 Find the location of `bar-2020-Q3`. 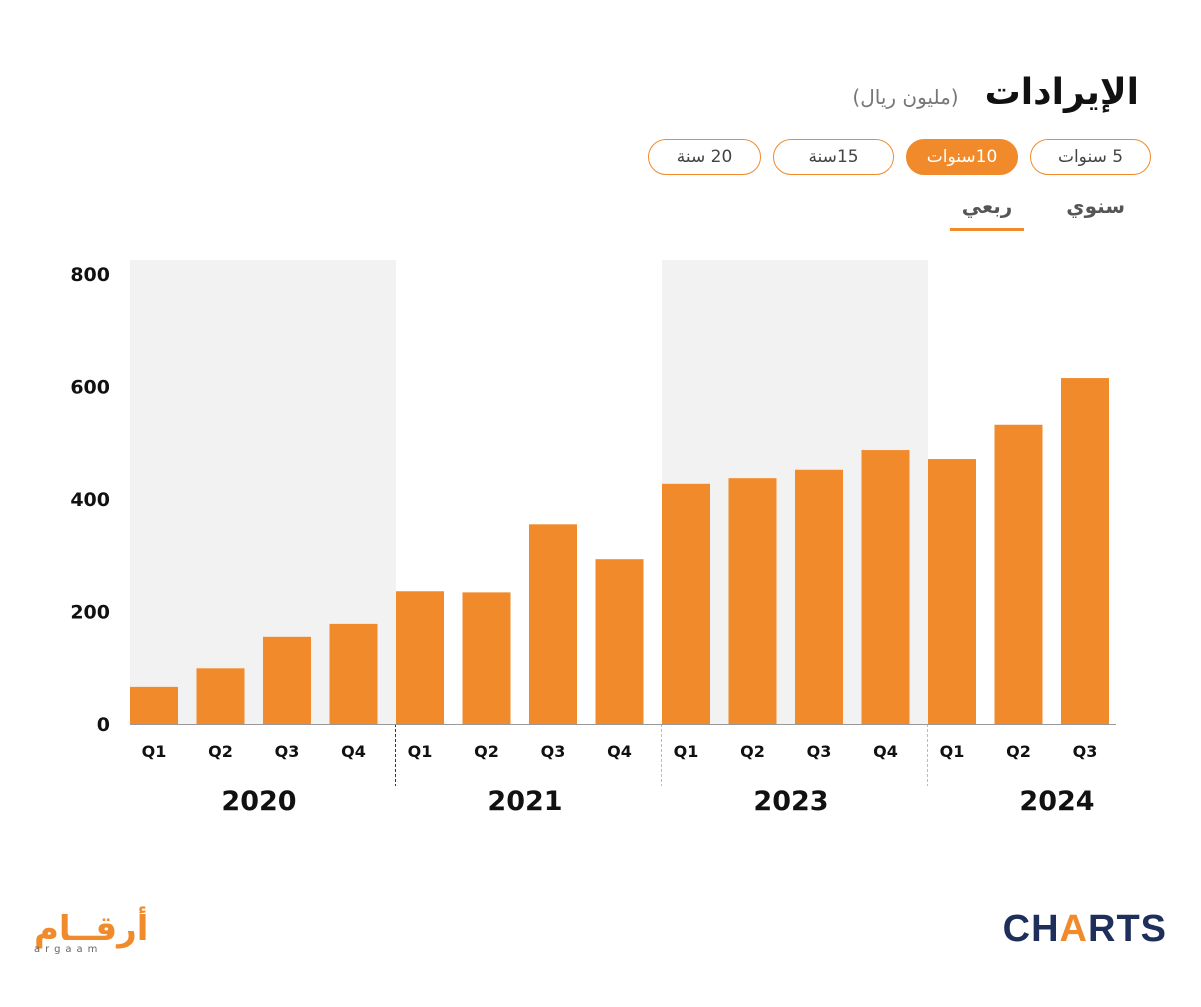

bar-2020-Q3 is located at coordinates (287, 680).